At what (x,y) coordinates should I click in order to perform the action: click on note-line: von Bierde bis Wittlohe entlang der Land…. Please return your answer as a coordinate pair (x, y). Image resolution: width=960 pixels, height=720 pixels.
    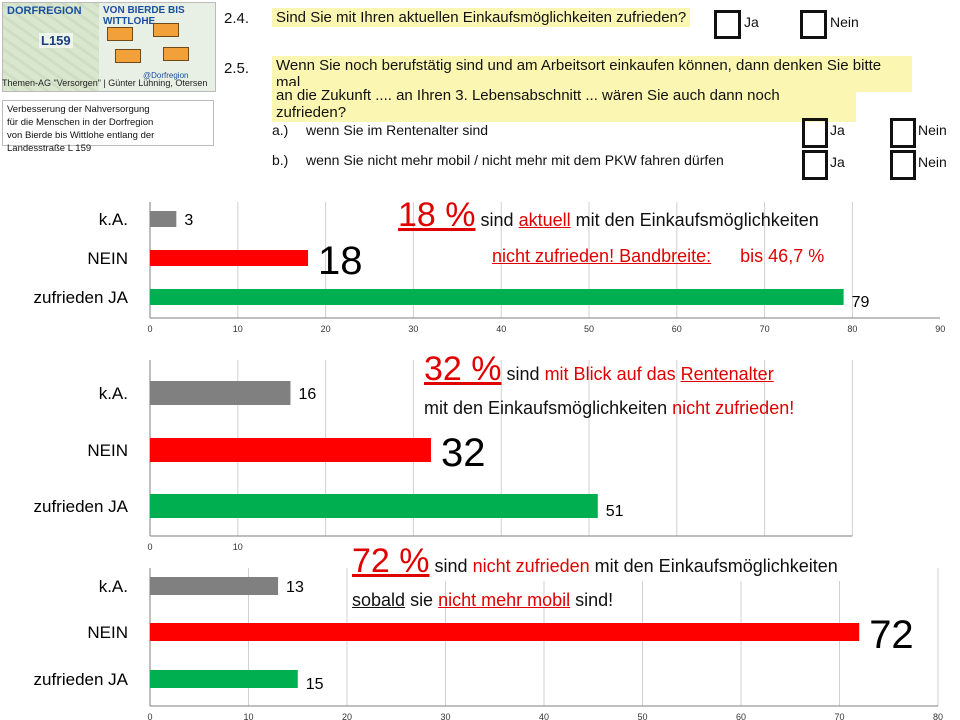
    Looking at the image, I should click on (81, 142).